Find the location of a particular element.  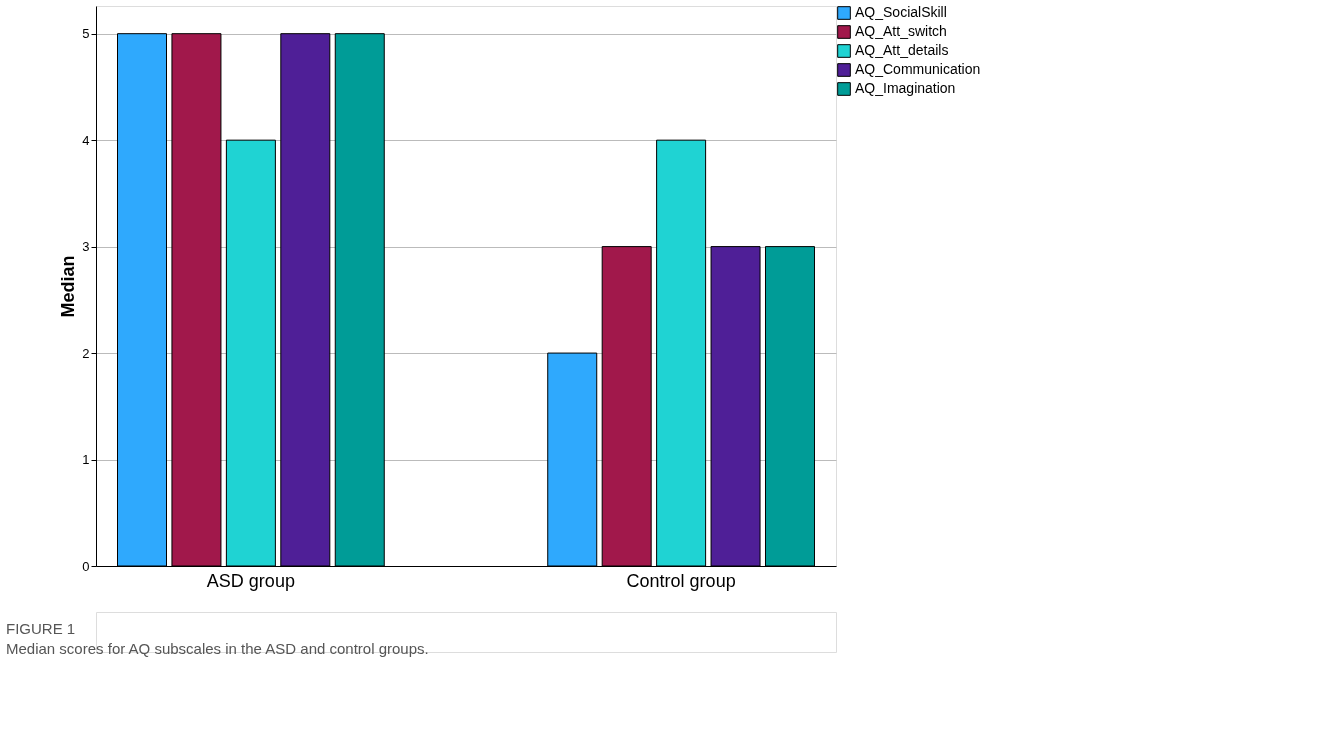

y-tick-label: 3 is located at coordinates (86, 247).